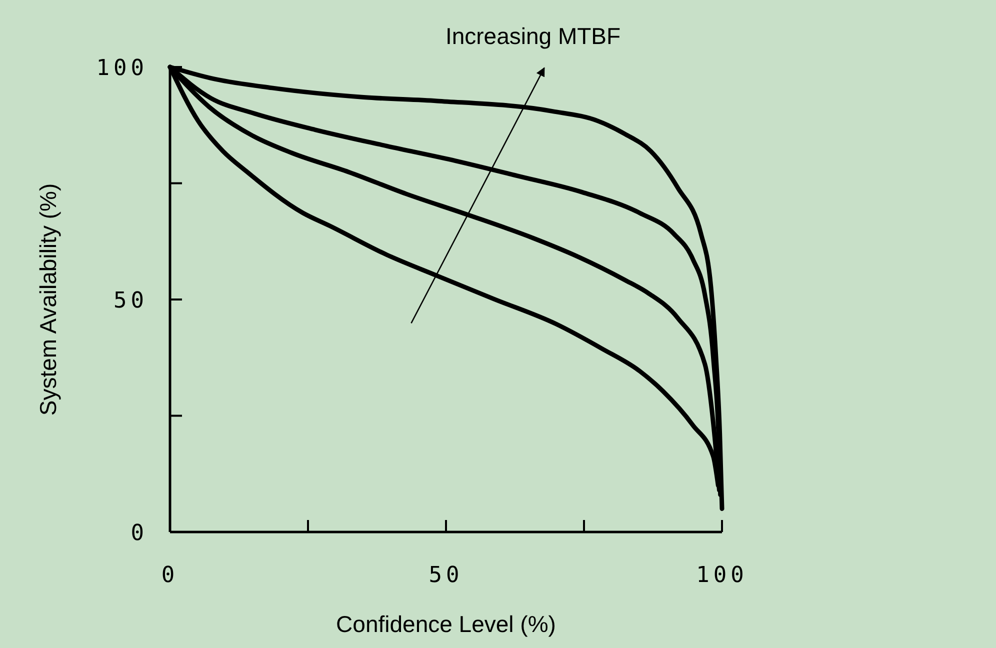 Image resolution: width=996 pixels, height=648 pixels. What do you see at coordinates (446, 575) in the screenshot?
I see `x-tick-label: 50` at bounding box center [446, 575].